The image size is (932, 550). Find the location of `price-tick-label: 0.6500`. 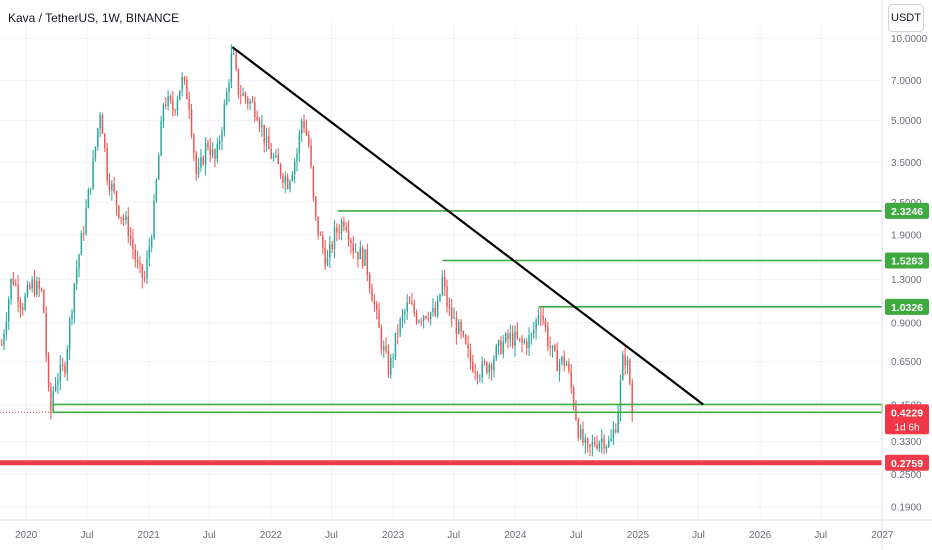

price-tick-label: 0.6500 is located at coordinates (906, 362).